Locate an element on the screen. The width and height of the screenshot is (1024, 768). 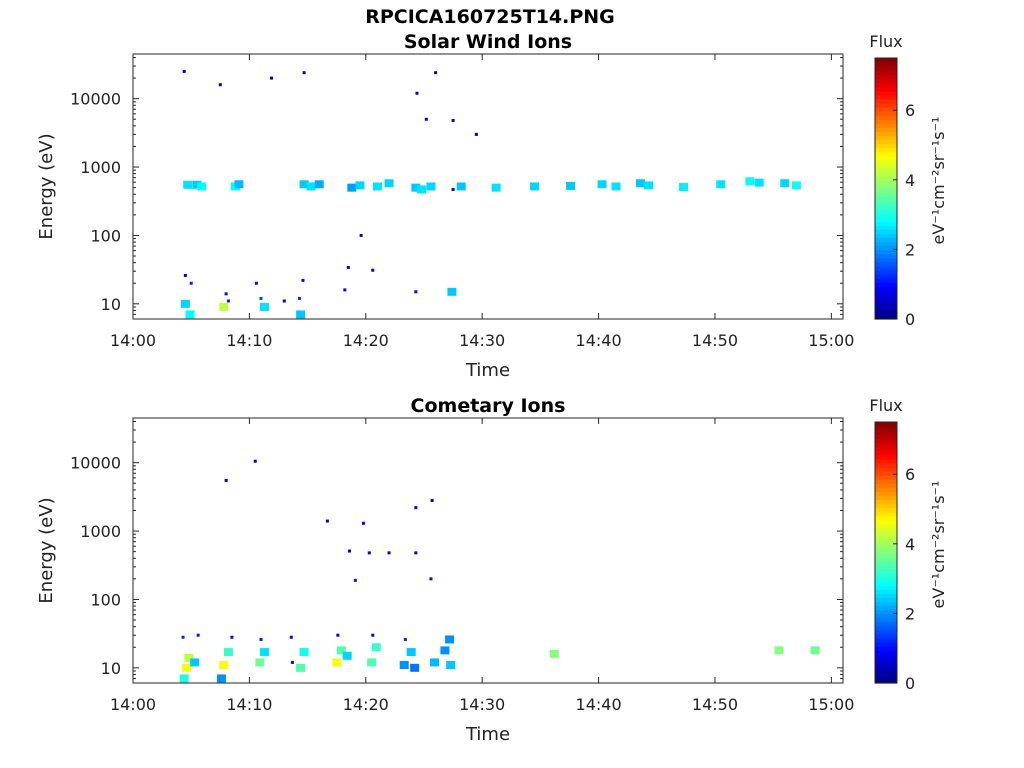
y-tick-label: 10 is located at coordinates (111, 668).